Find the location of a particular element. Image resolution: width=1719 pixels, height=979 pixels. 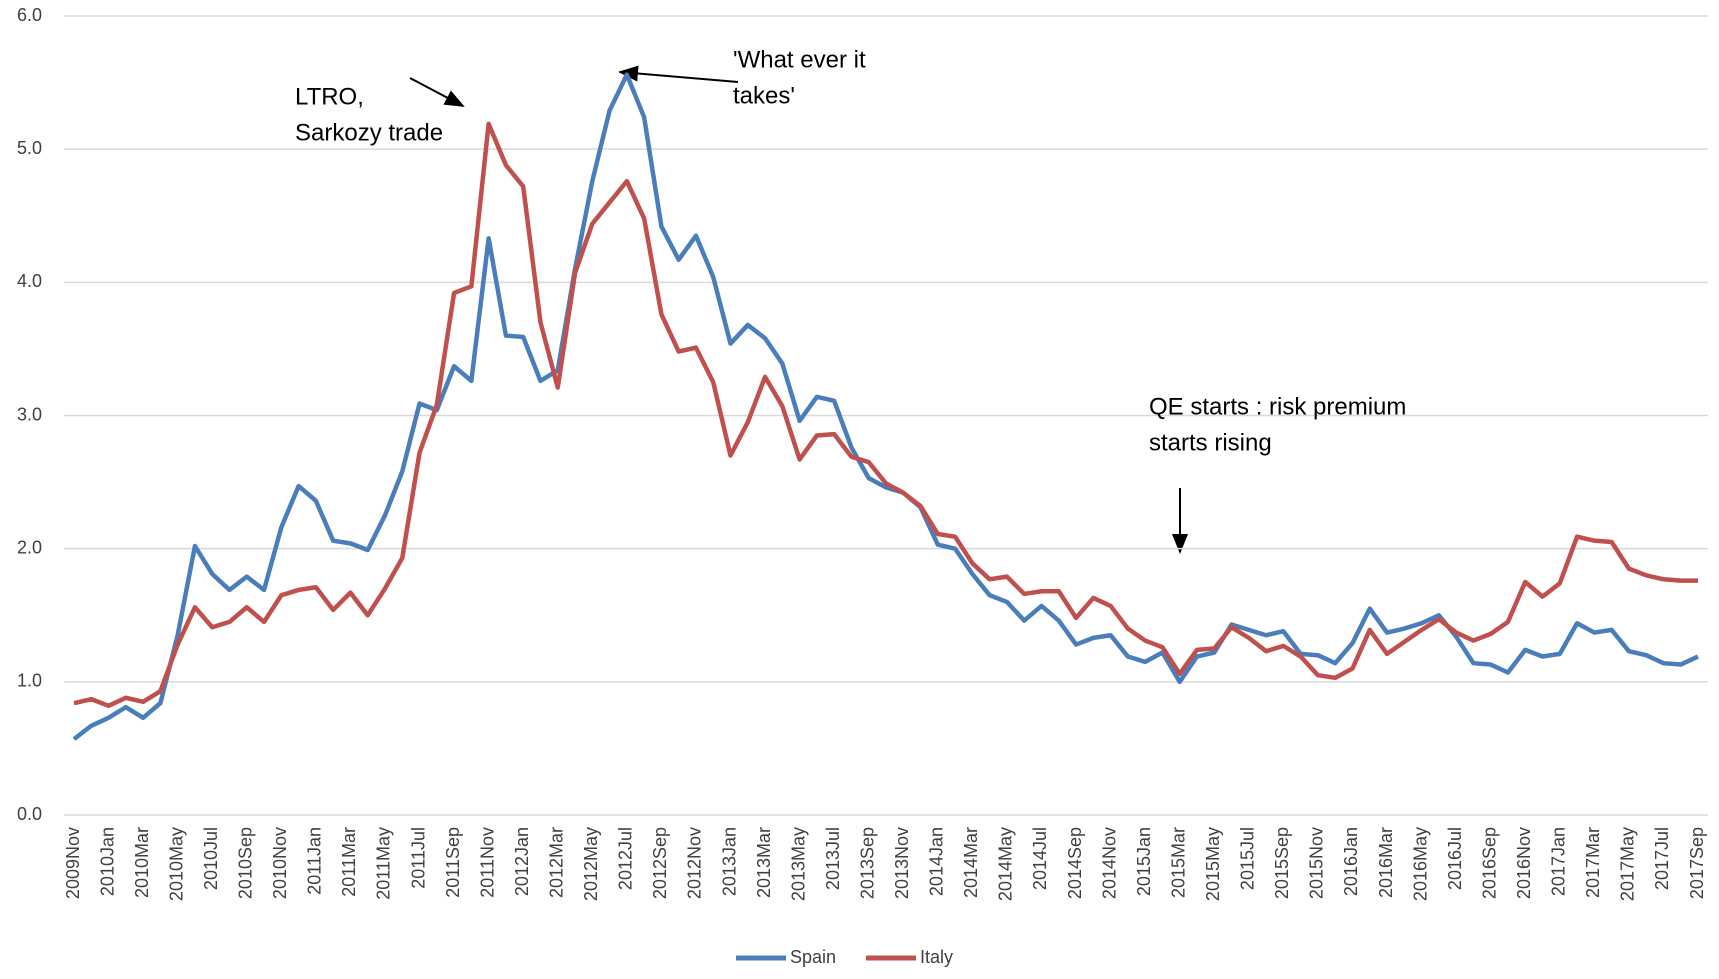

x-tick-label: 2016Sep is located at coordinates (1489, 863).